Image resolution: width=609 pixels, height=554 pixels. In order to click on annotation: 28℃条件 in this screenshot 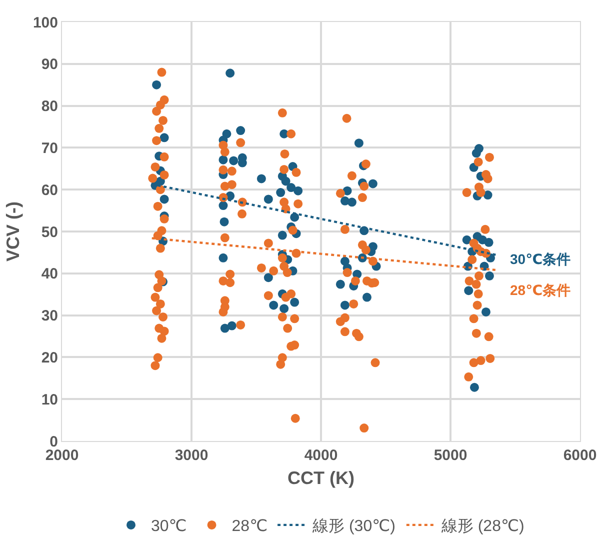, I will do `click(540, 290)`.